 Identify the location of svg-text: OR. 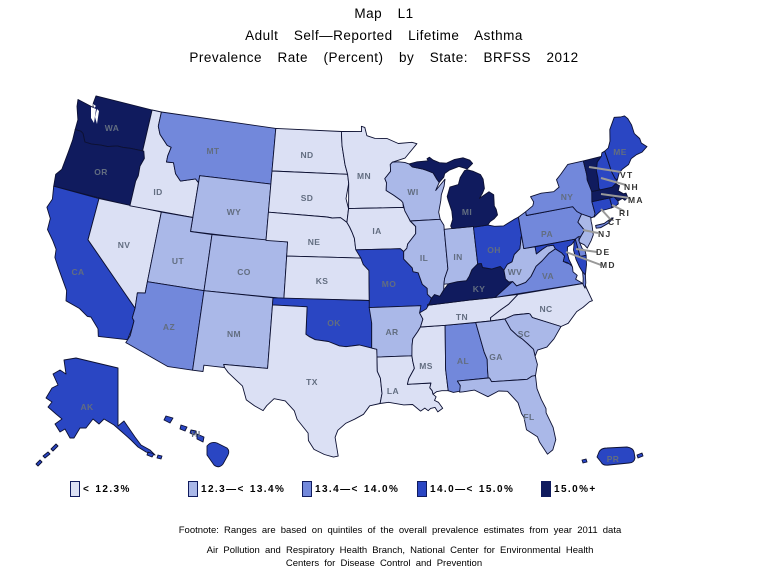
(101, 172).